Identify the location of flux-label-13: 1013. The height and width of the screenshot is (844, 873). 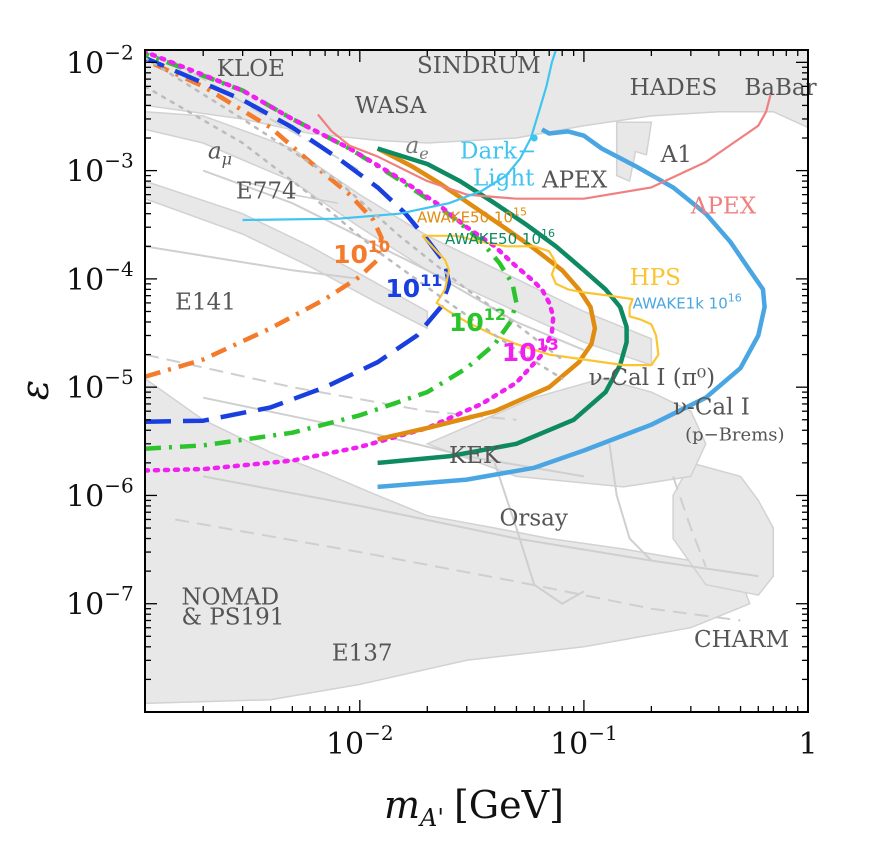
(530, 351).